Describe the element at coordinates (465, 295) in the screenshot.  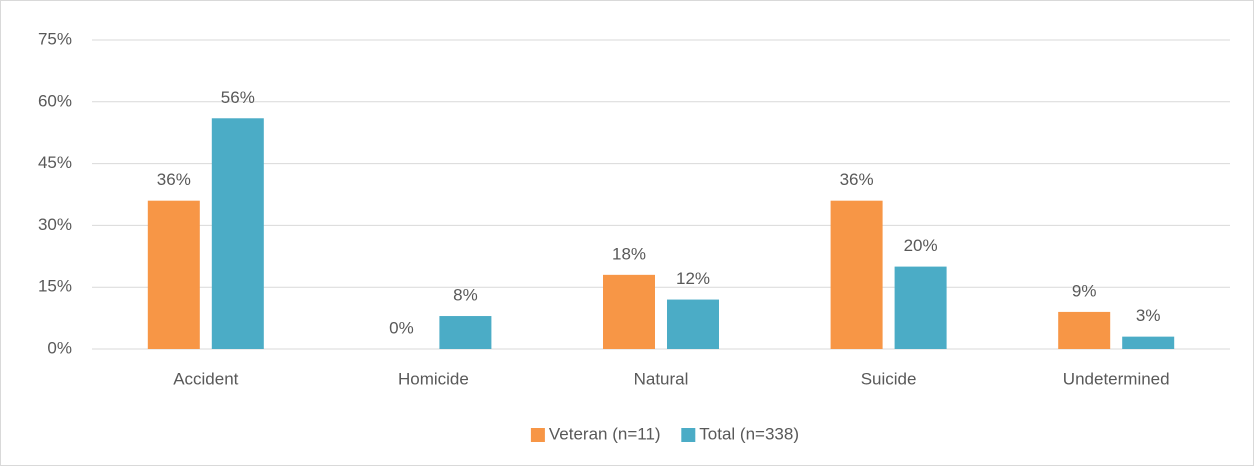
I see `data-label: 8%` at that location.